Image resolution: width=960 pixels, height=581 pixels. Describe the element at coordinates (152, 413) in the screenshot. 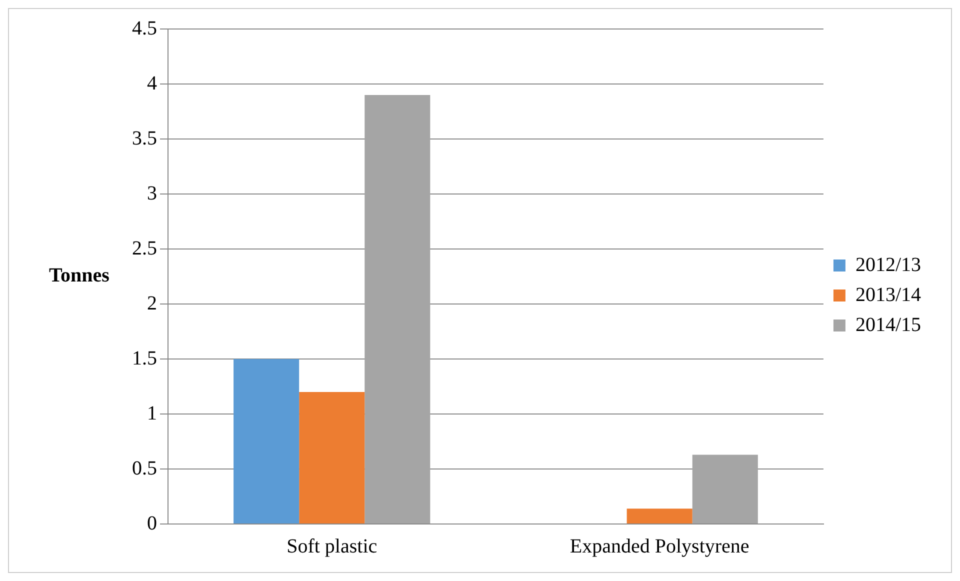

I see `y-tick-label: 1` at that location.